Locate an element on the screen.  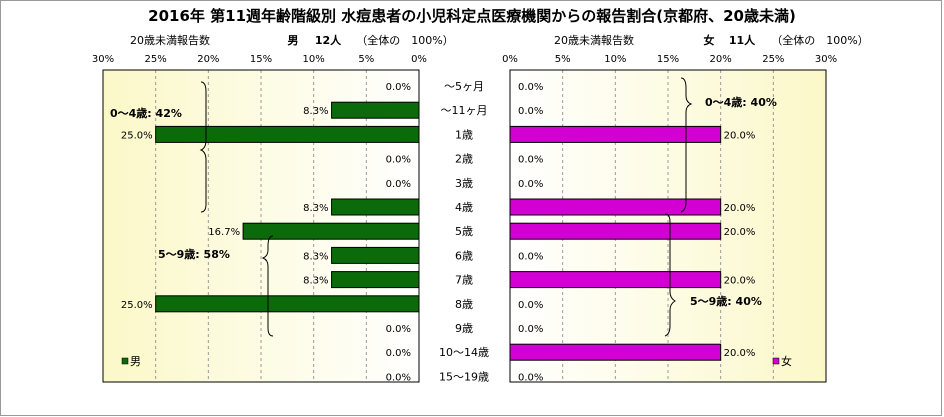
right-tick-label: 30% is located at coordinates (826, 59).